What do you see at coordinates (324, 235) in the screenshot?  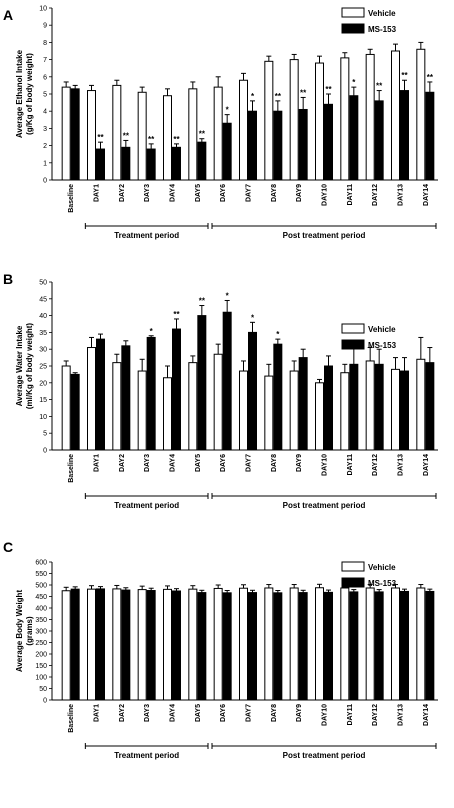 I see `period-label: Post treatment period` at bounding box center [324, 235].